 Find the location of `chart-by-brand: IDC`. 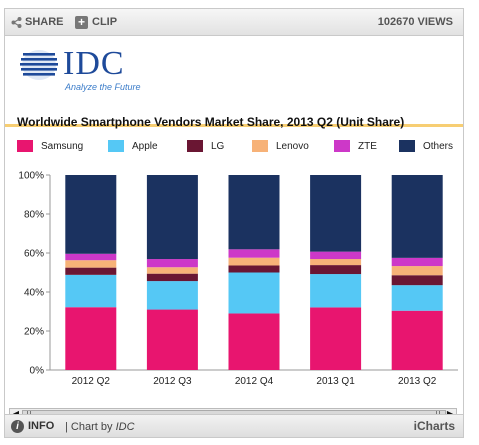

chart-by-brand: IDC is located at coordinates (125, 427).